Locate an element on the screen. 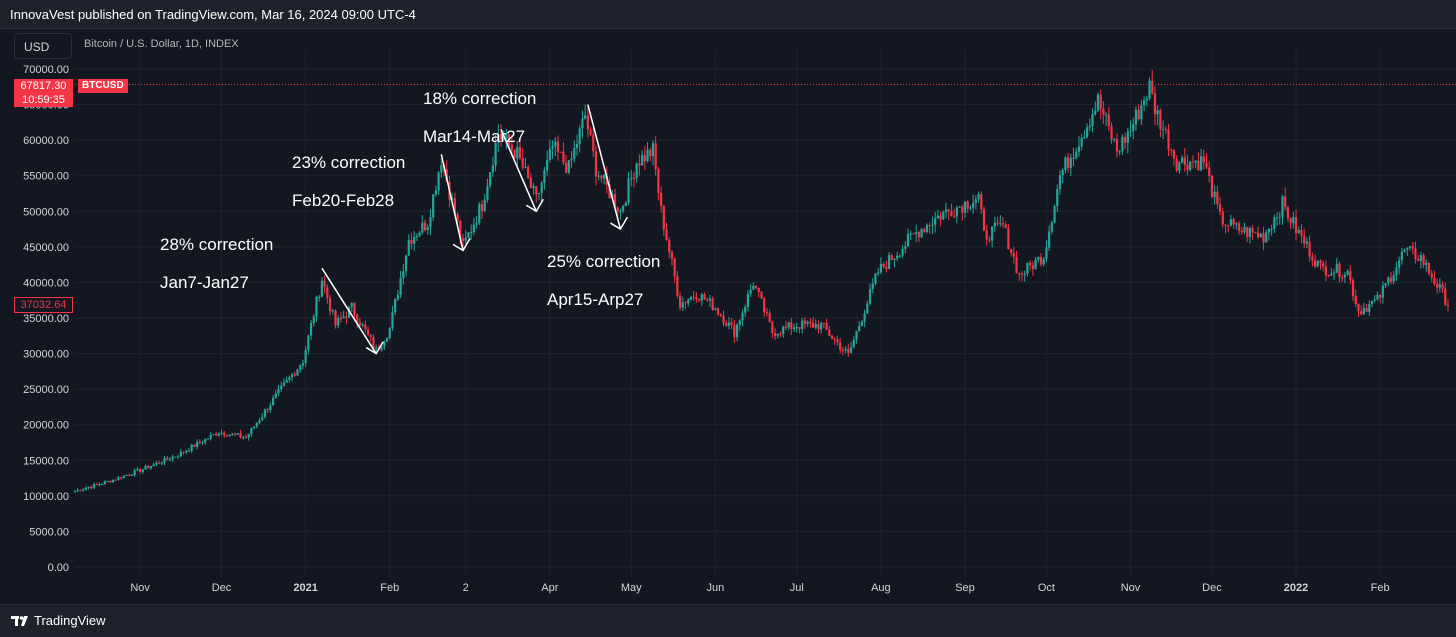 The width and height of the screenshot is (1456, 637). annotation-mar-correction: 18% correction Mar14-Mar27 is located at coordinates (479, 117).